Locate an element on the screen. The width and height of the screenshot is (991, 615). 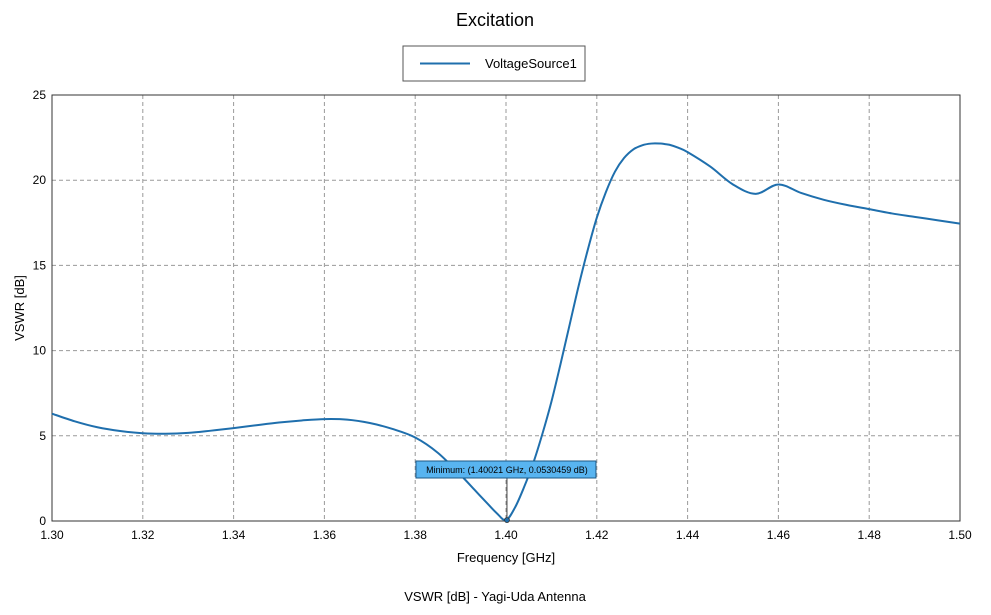
y-tick-label: 20 is located at coordinates (40, 180).